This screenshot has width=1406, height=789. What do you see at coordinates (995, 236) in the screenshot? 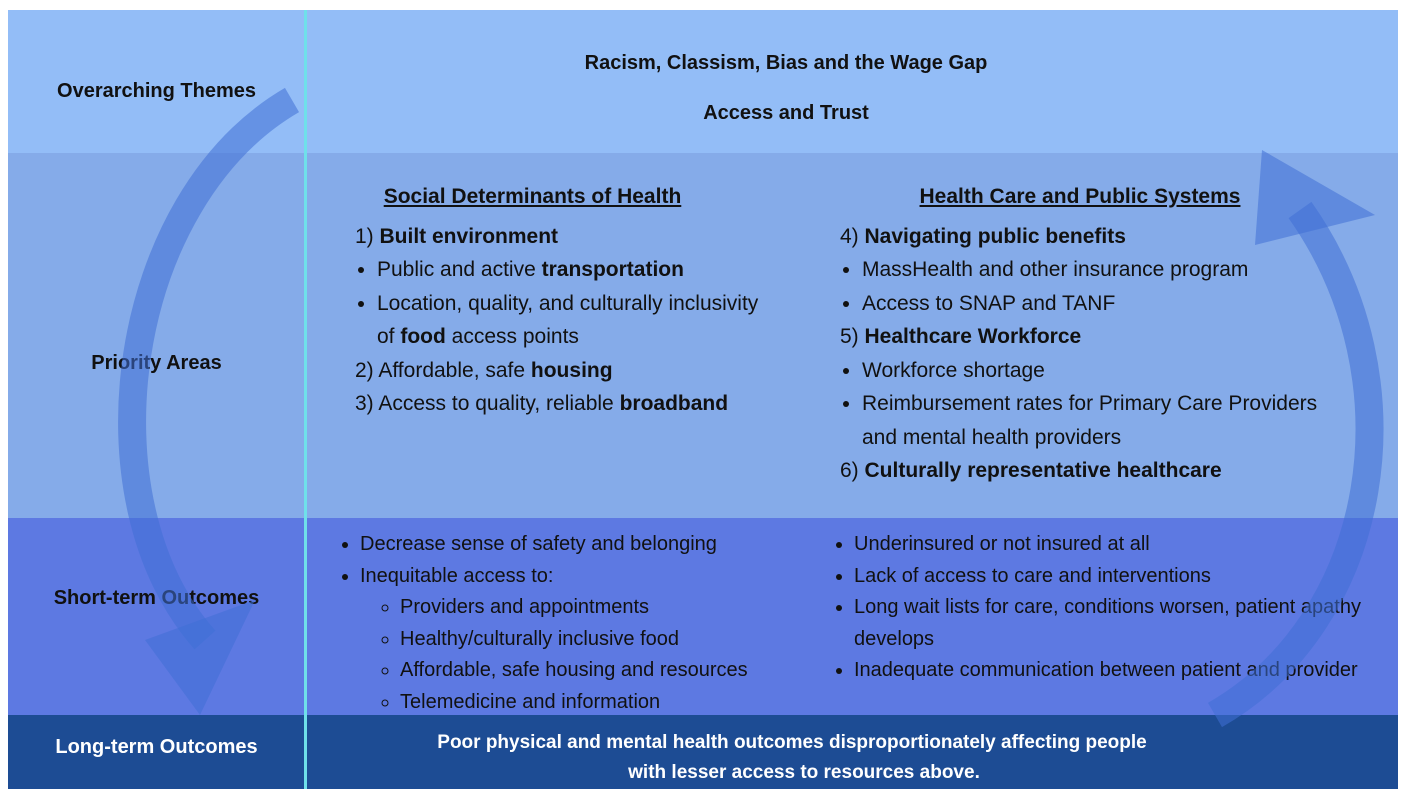
I see `text-run: Navigating public benefits` at bounding box center [995, 236].